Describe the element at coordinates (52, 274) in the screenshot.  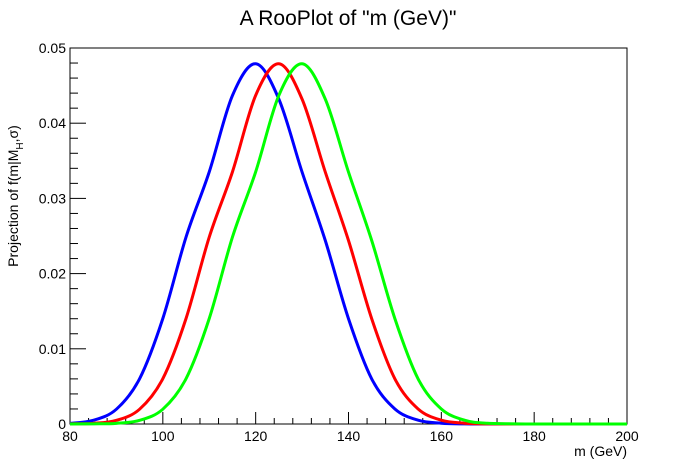
I see `y-tick-label: 0.02` at that location.